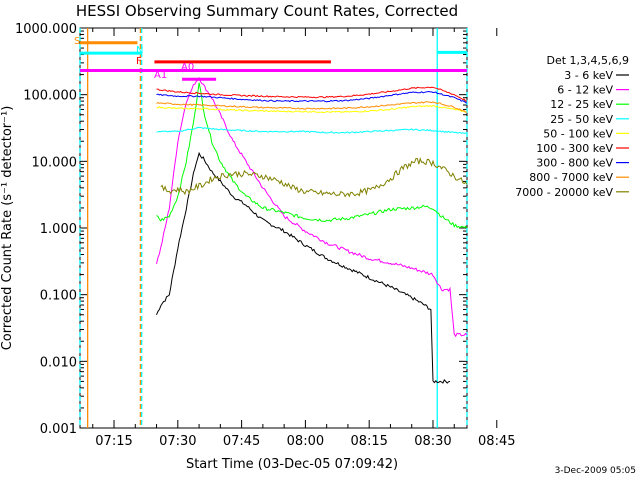 The width and height of the screenshot is (640, 480). What do you see at coordinates (139, 61) in the screenshot?
I see `annotation-label: F` at bounding box center [139, 61].